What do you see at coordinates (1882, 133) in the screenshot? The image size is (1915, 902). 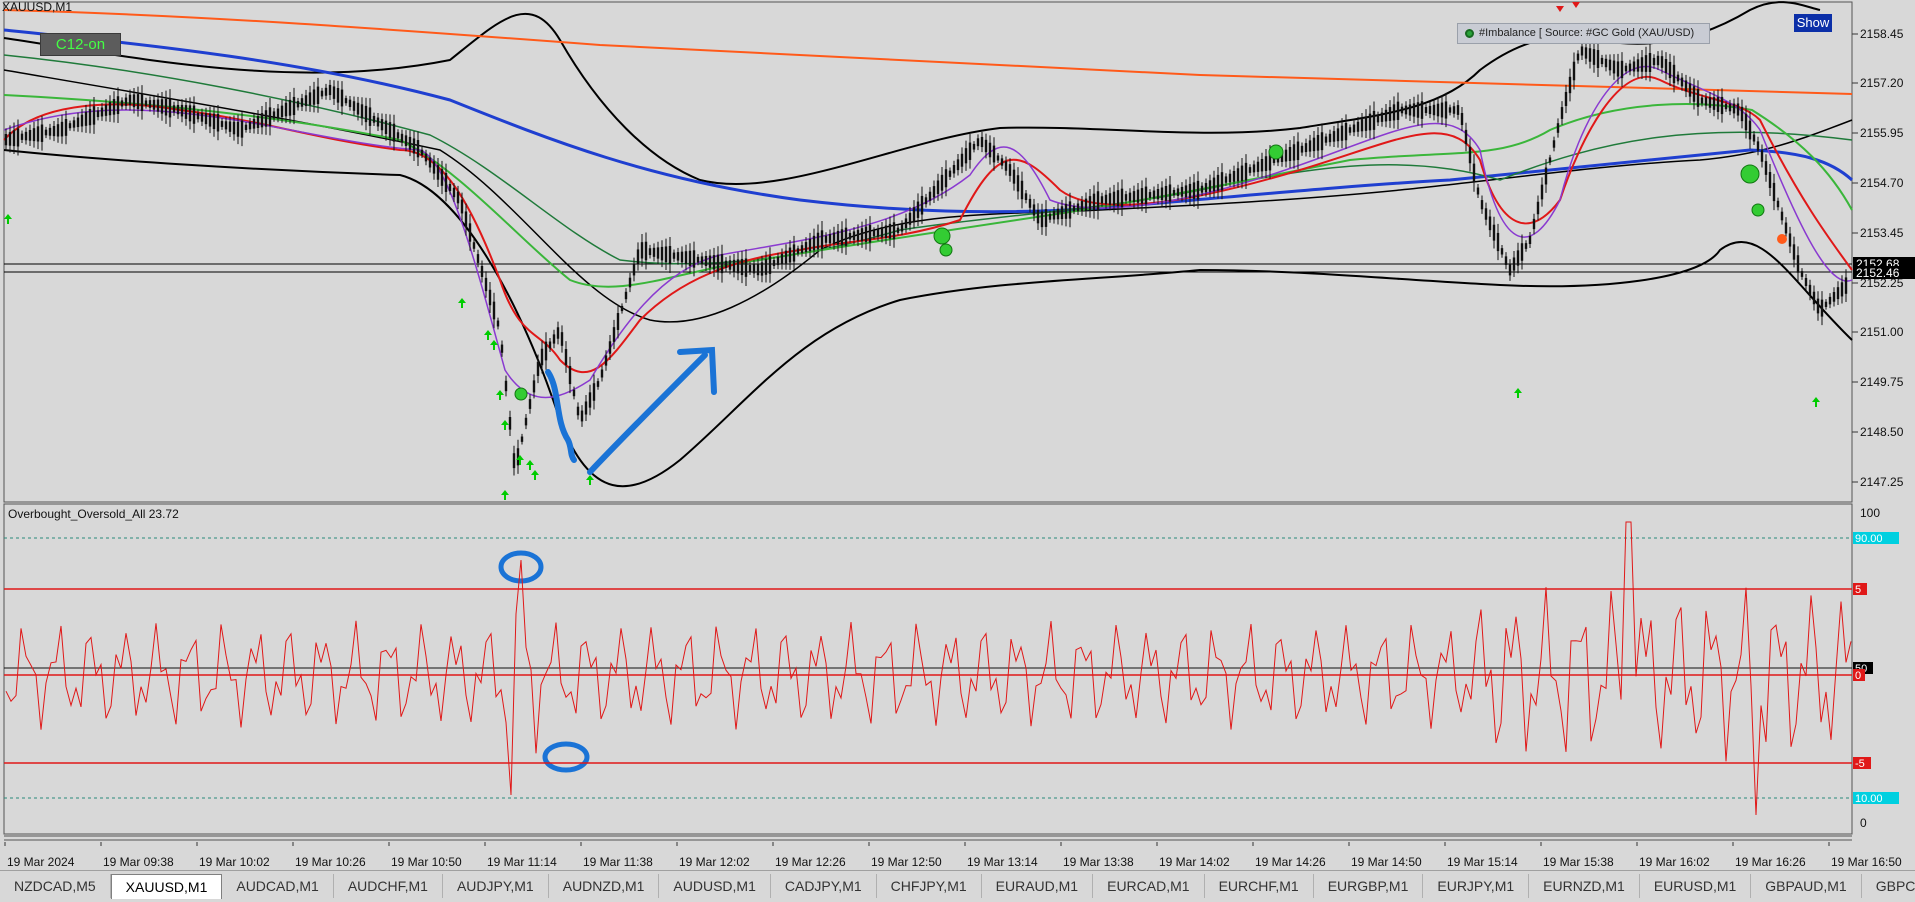 I see `price-tick-label: 2155.95` at bounding box center [1882, 133].